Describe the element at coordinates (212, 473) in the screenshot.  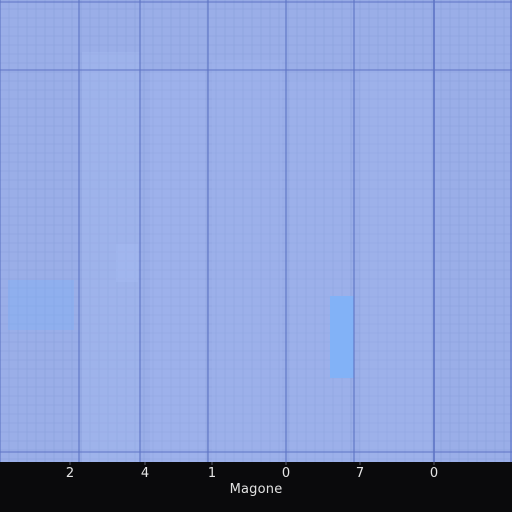
I see `x-tick-label: 1` at that location.